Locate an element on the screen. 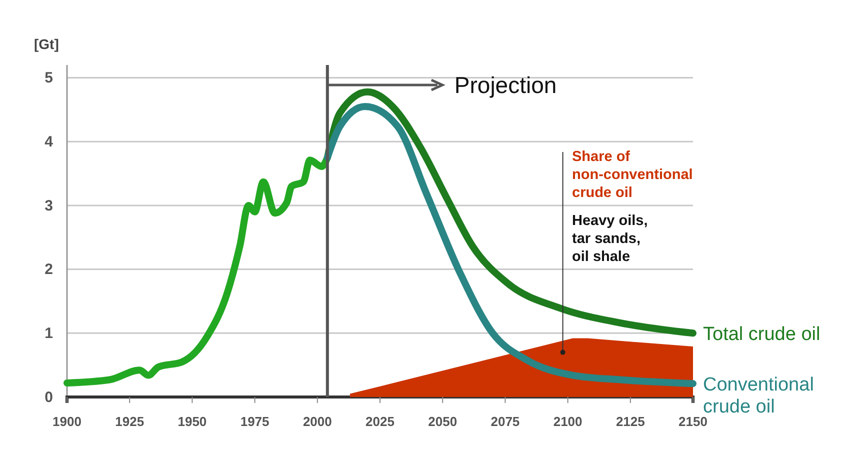  y-tick-label: 5 is located at coordinates (48, 78).